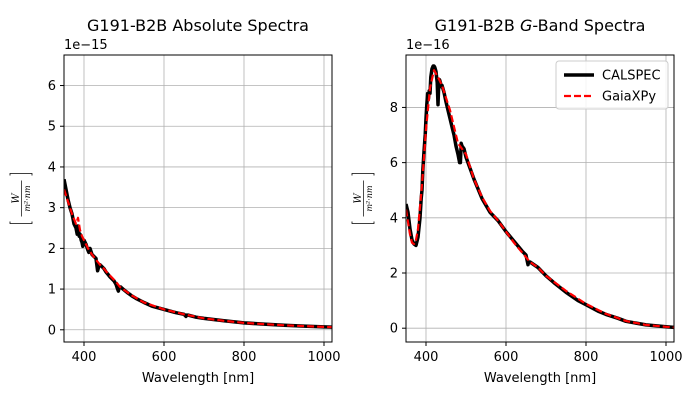 The height and width of the screenshot is (400, 700). What do you see at coordinates (428, 45) in the screenshot?
I see `y-offset-label: 1e−16` at bounding box center [428, 45].